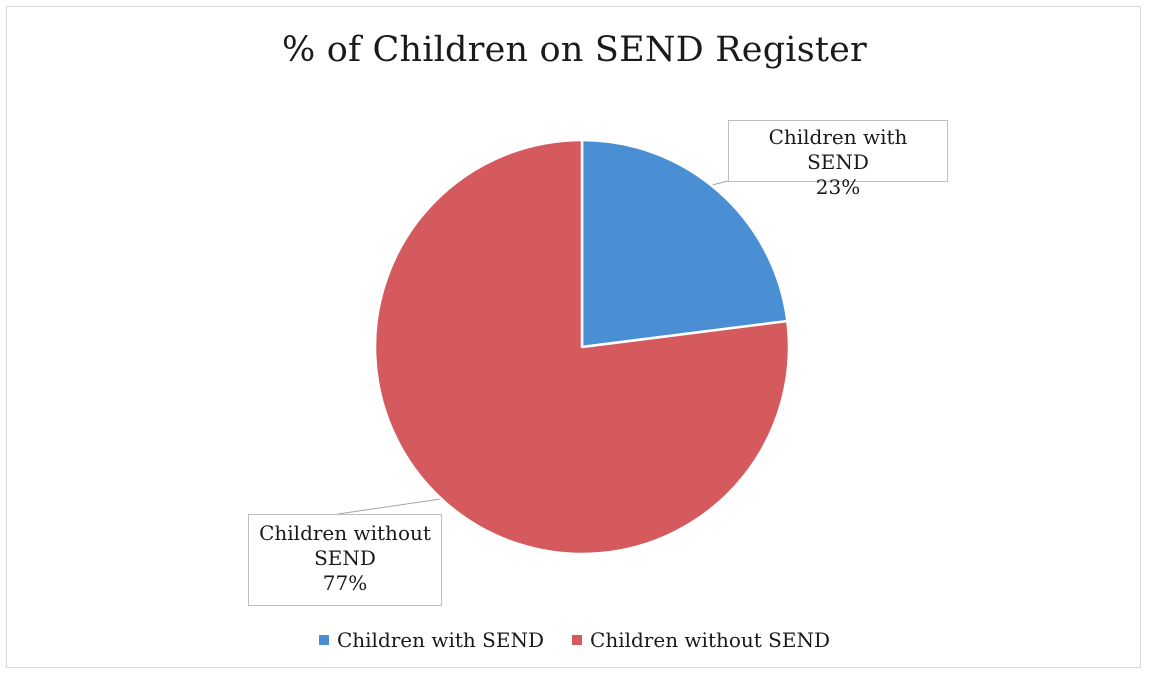 The height and width of the screenshot is (675, 1149). Describe the element at coordinates (393, 506) in the screenshot. I see `leader-line` at that location.